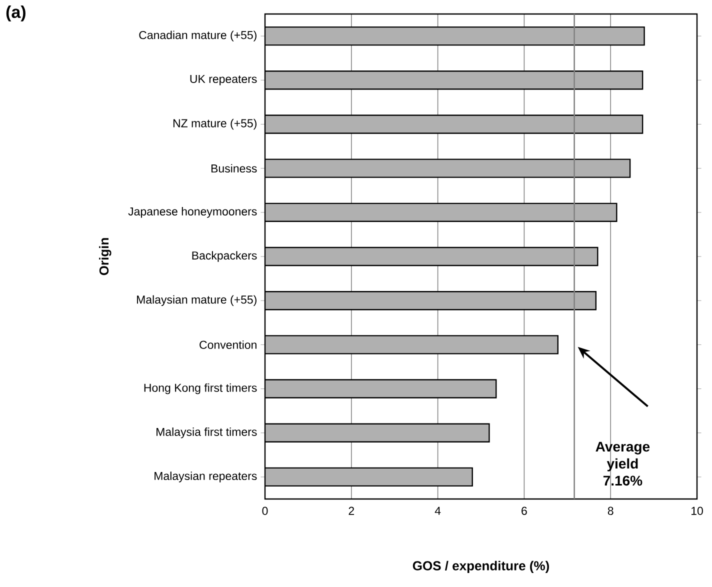  I want to click on y-tick-label: Hong Kong first timers, so click(200, 388).